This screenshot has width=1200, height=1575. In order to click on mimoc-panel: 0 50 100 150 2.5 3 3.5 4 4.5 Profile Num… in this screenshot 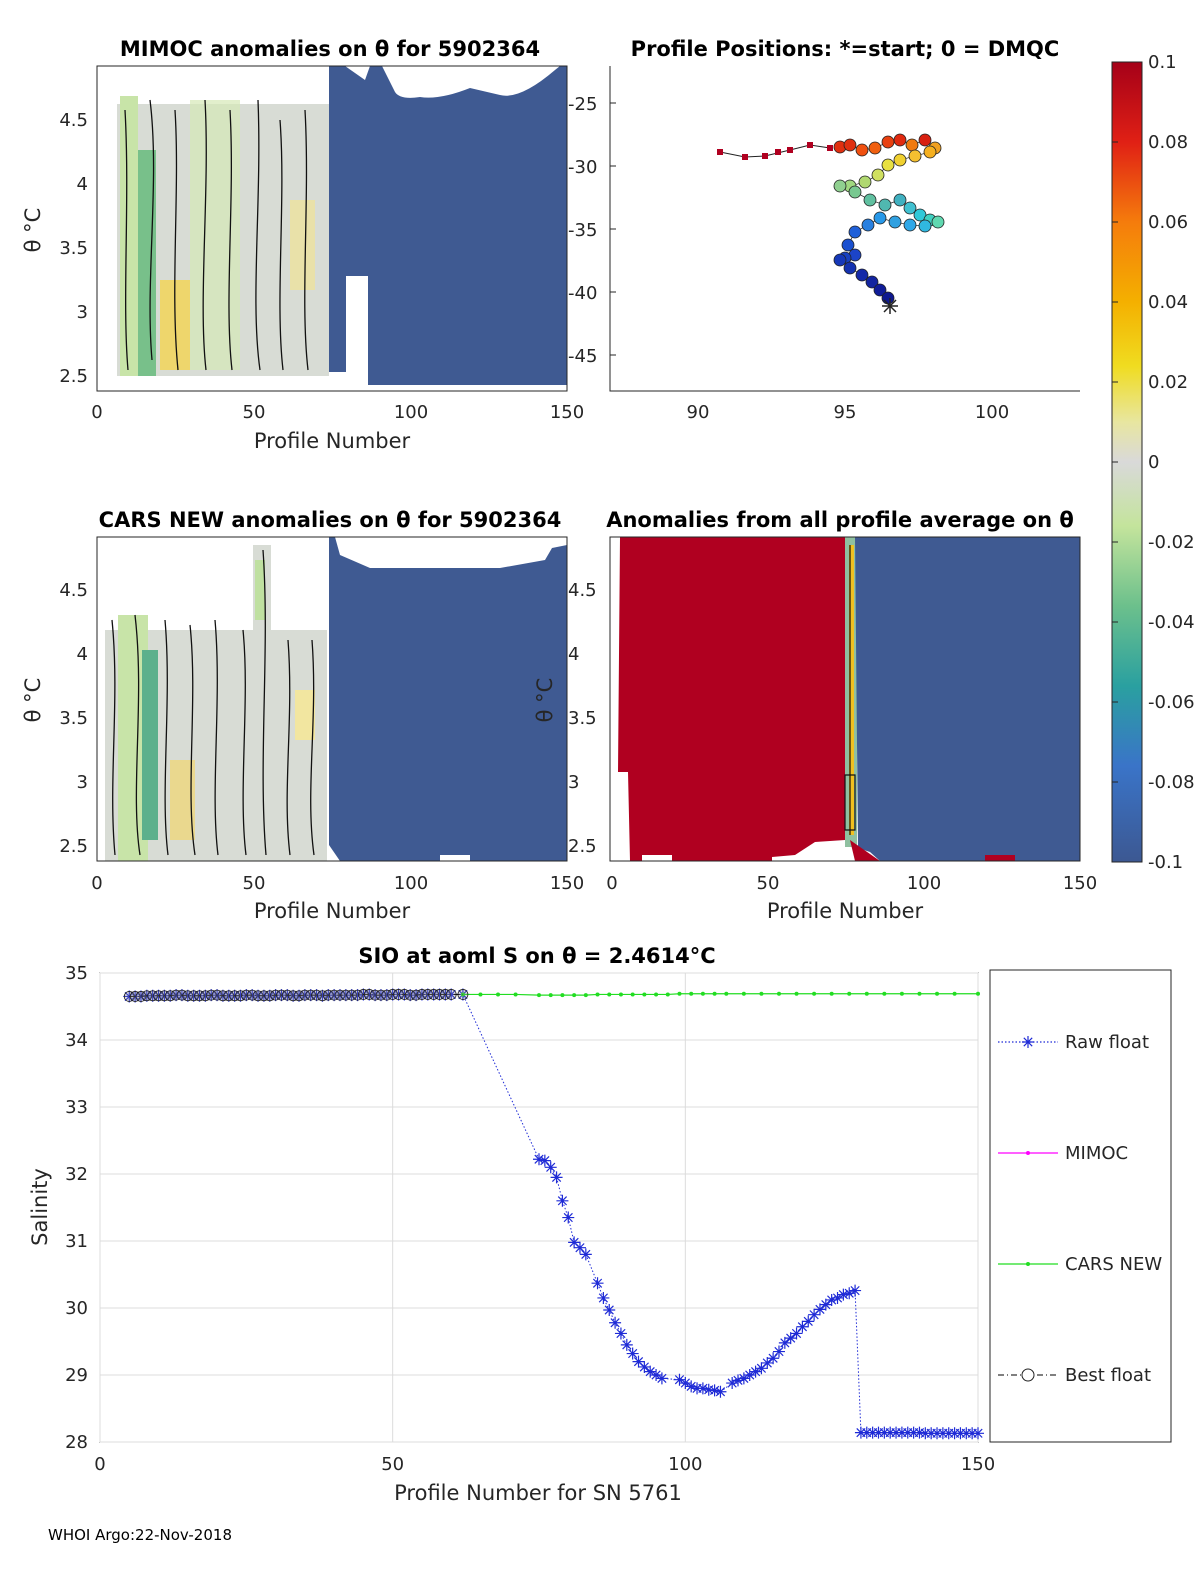, I will do `click(302, 259)`.